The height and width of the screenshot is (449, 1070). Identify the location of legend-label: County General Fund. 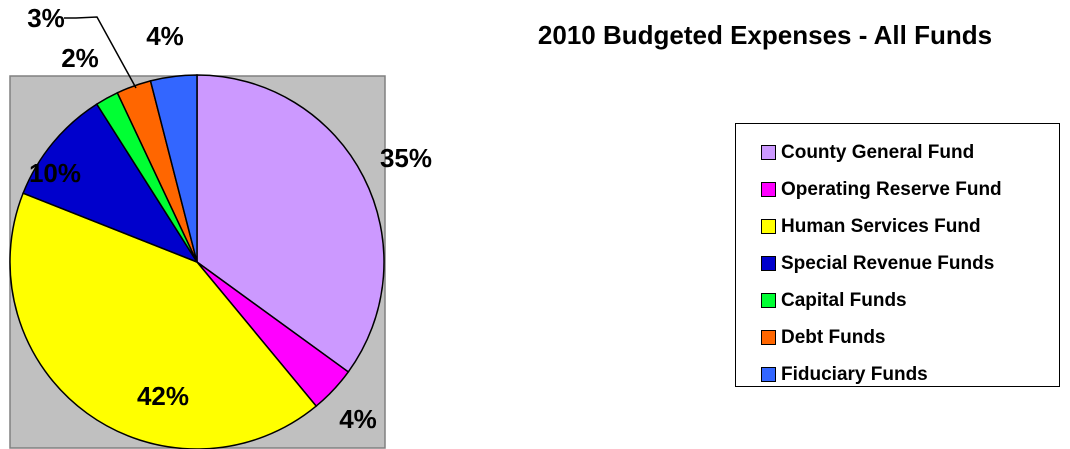
(878, 152).